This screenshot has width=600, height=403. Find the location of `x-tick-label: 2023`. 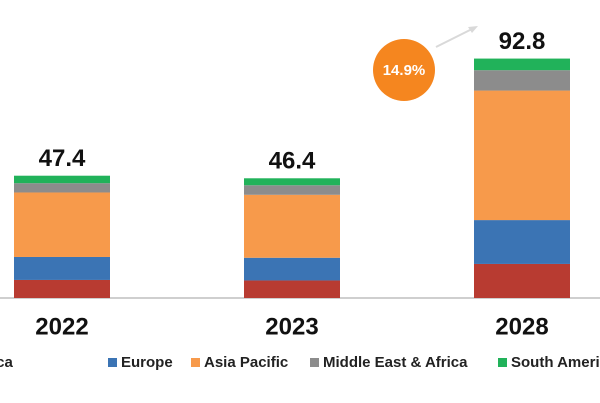

x-tick-label: 2023 is located at coordinates (291, 326).